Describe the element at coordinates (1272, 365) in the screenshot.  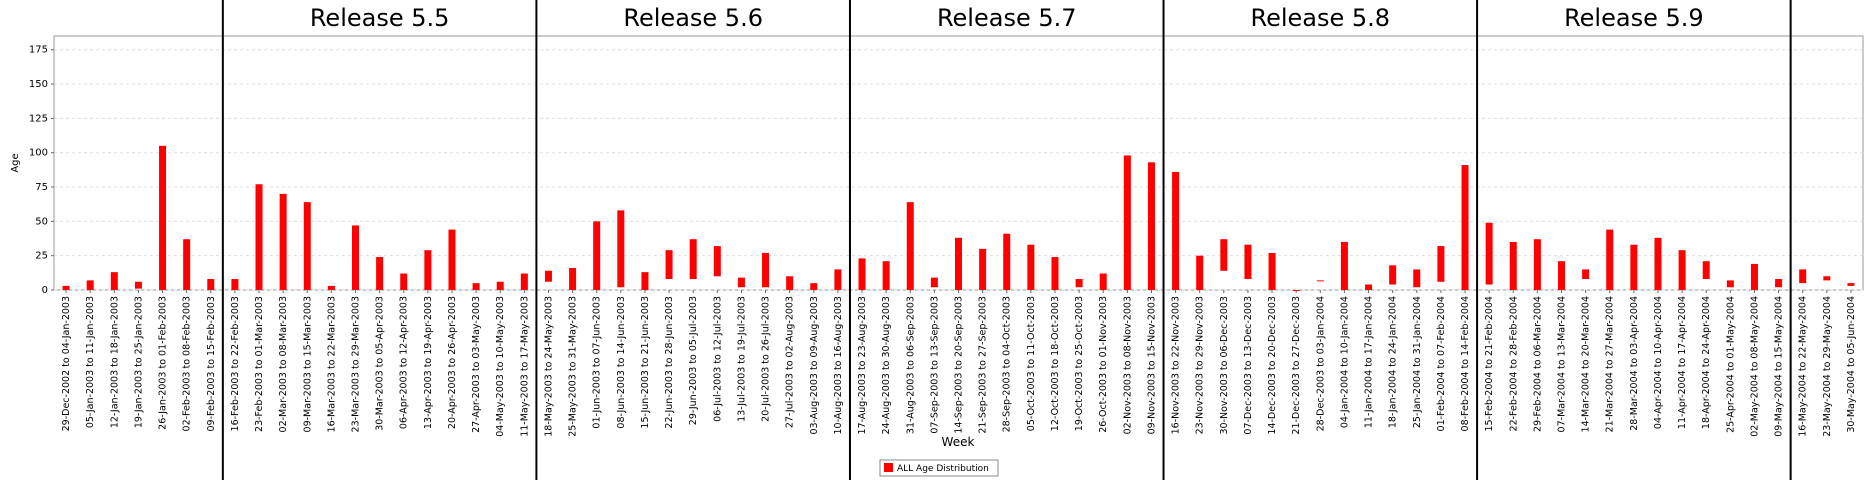
I see `x-tick-label: 14-Dec-2003 to 20-Dec-2003` at that location.